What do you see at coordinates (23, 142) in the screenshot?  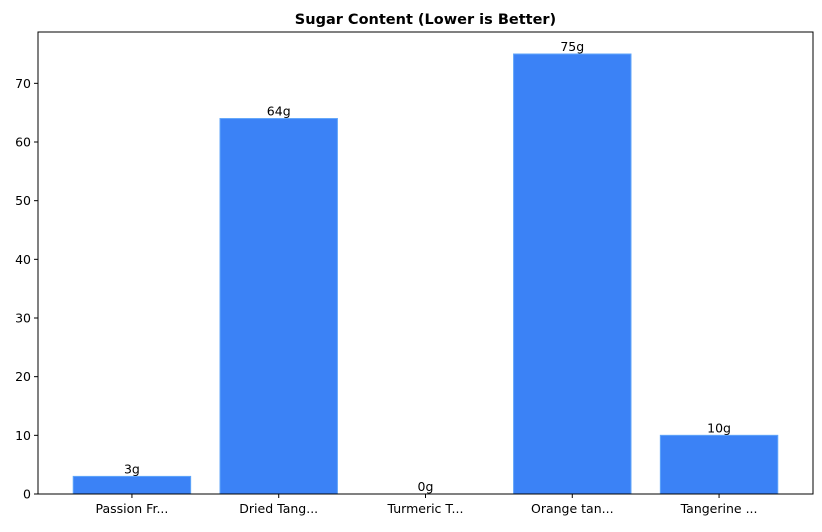 I see `y-tick-label: 60` at bounding box center [23, 142].